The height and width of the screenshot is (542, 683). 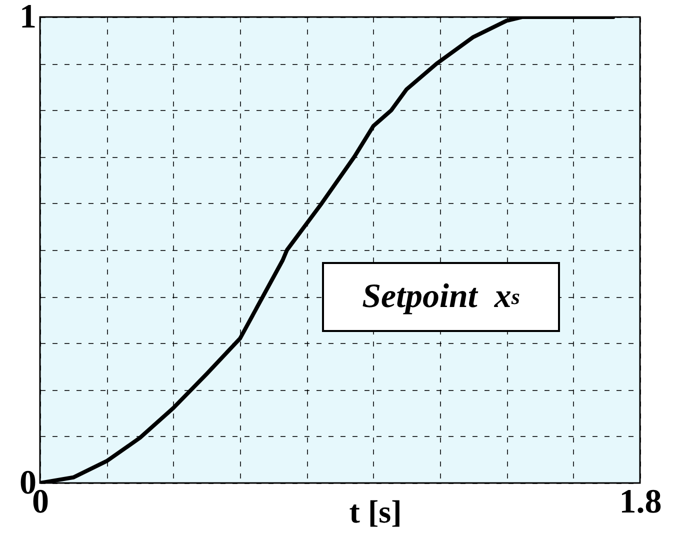 What do you see at coordinates (375, 512) in the screenshot?
I see `x-axis-title: t [s]` at bounding box center [375, 512].